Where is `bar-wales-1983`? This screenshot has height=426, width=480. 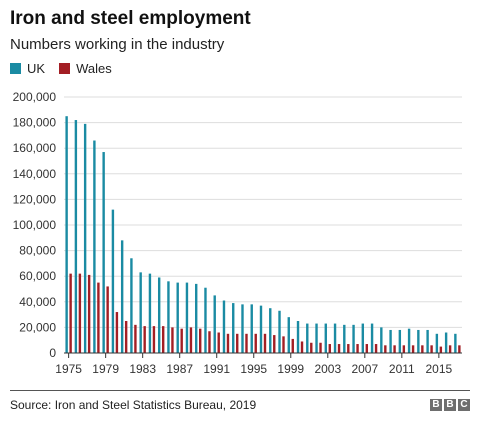
bar-wales-1983 is located at coordinates (144, 339).